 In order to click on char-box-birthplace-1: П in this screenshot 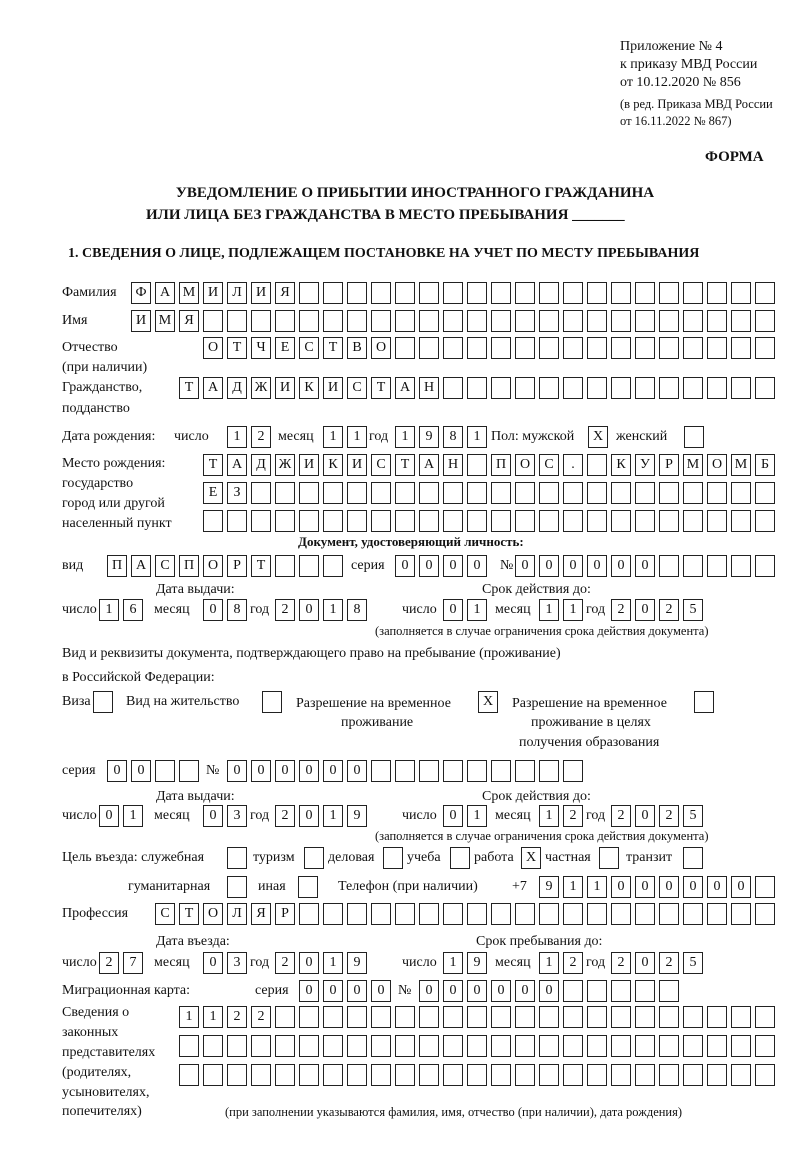, I will do `click(501, 465)`.